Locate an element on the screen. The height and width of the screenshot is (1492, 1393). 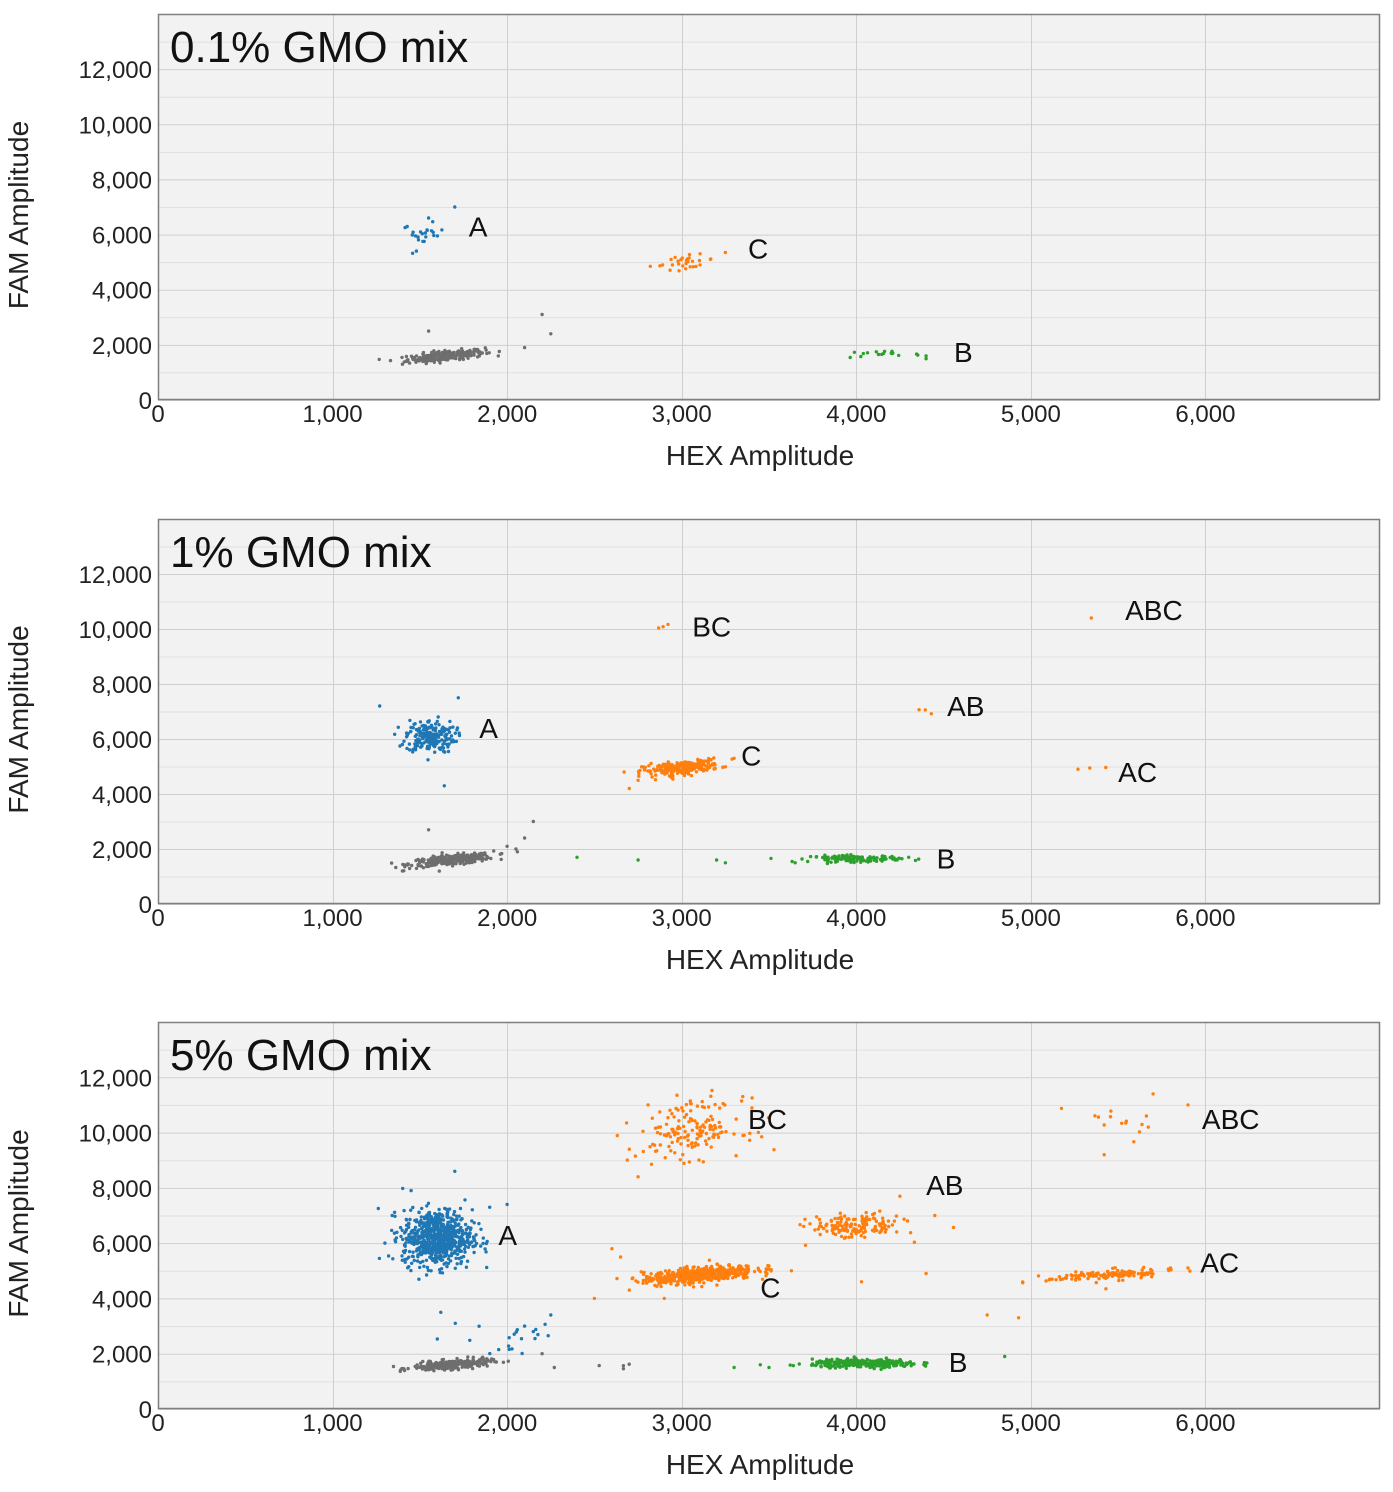
panel-title: 5% GMO mix is located at coordinates (301, 1055).